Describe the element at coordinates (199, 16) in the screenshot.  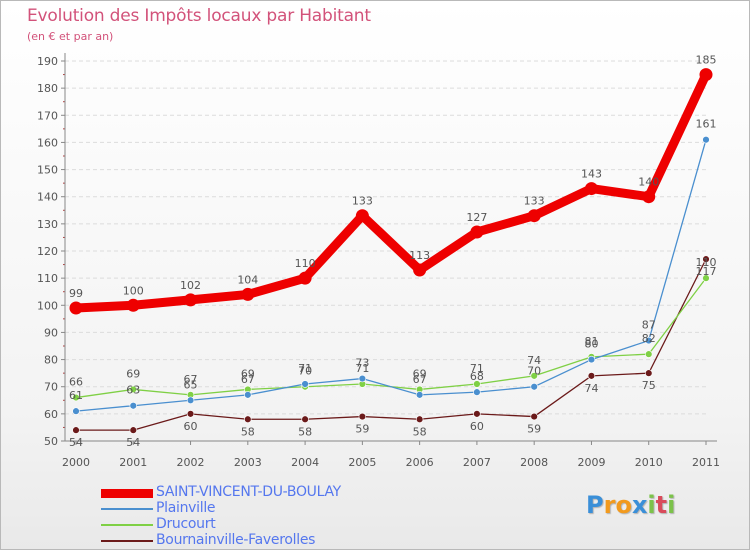
I see `chart-title: Evolution des Impôts locaux par Habitant` at that location.